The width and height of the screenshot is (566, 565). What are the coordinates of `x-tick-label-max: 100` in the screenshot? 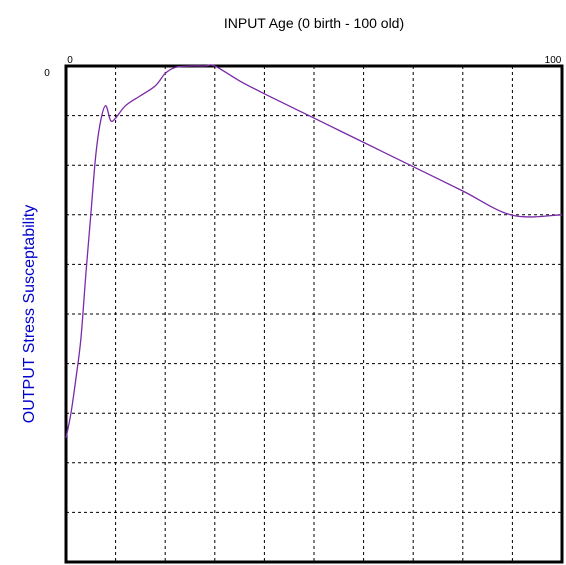 It's located at (553, 60).